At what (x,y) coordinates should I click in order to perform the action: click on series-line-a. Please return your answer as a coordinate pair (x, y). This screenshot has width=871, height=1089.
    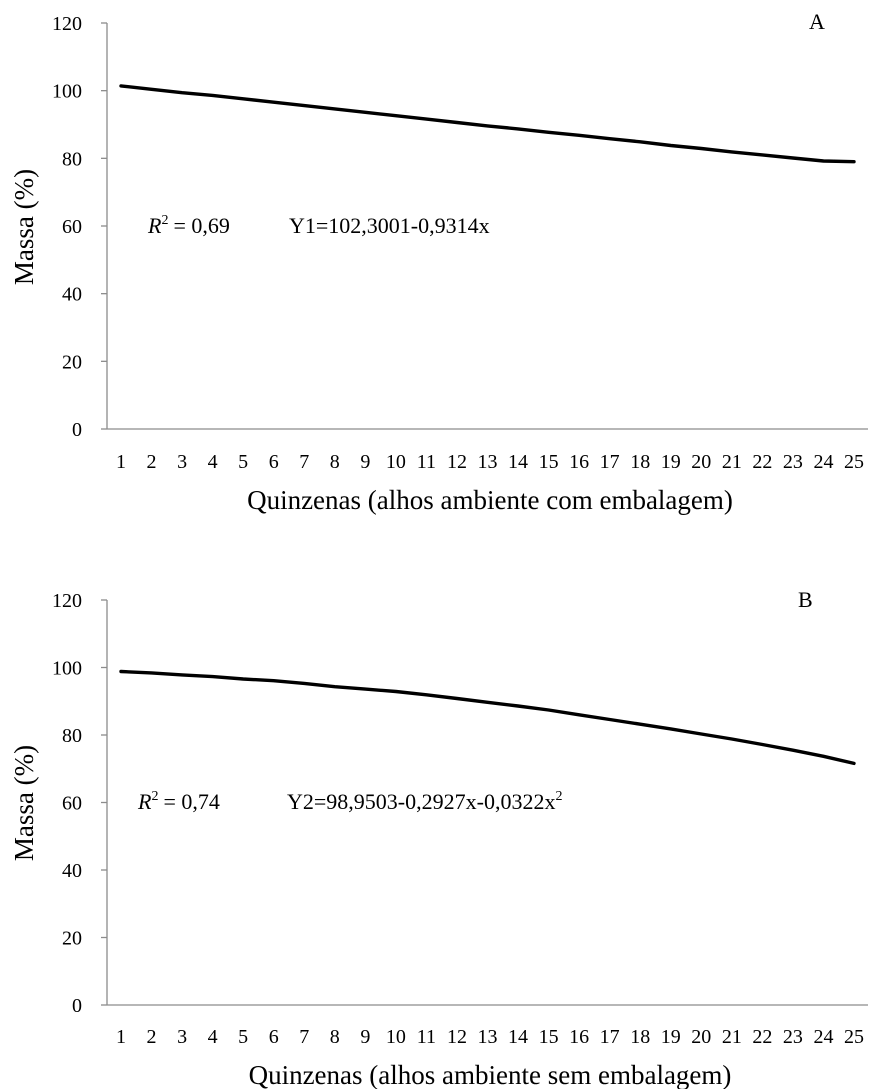
    Looking at the image, I should click on (487, 124).